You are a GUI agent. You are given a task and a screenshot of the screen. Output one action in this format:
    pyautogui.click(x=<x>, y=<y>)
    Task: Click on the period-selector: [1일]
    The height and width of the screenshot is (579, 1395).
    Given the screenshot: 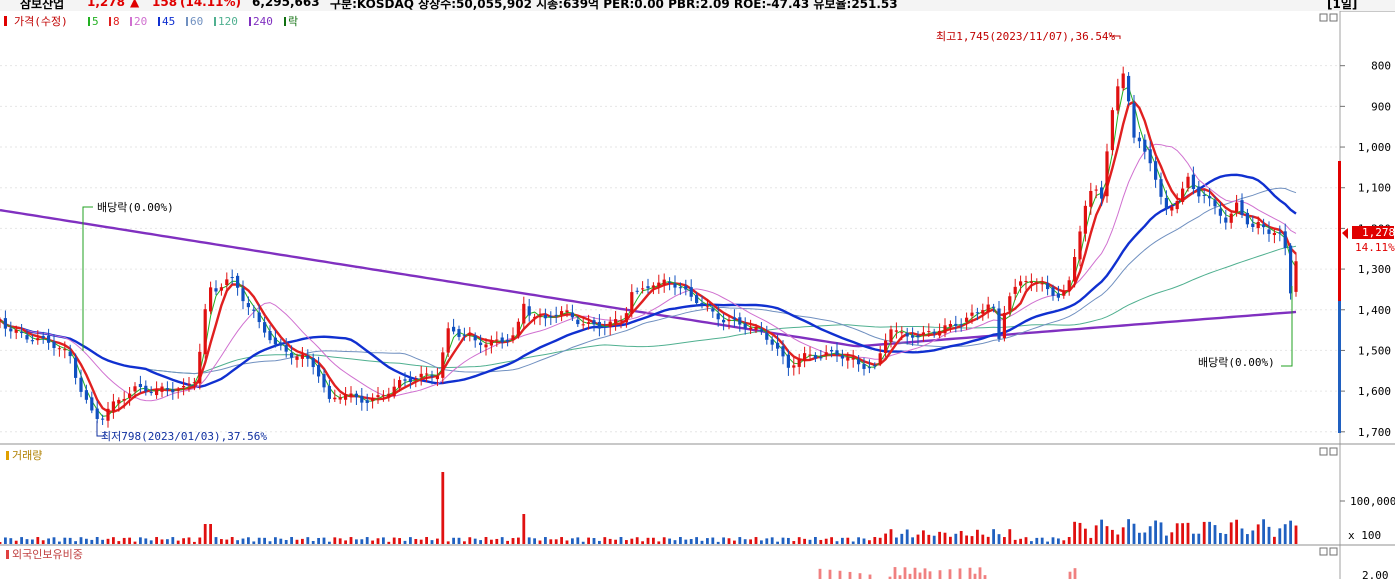 What is the action you would take?
    pyautogui.click(x=1342, y=5)
    